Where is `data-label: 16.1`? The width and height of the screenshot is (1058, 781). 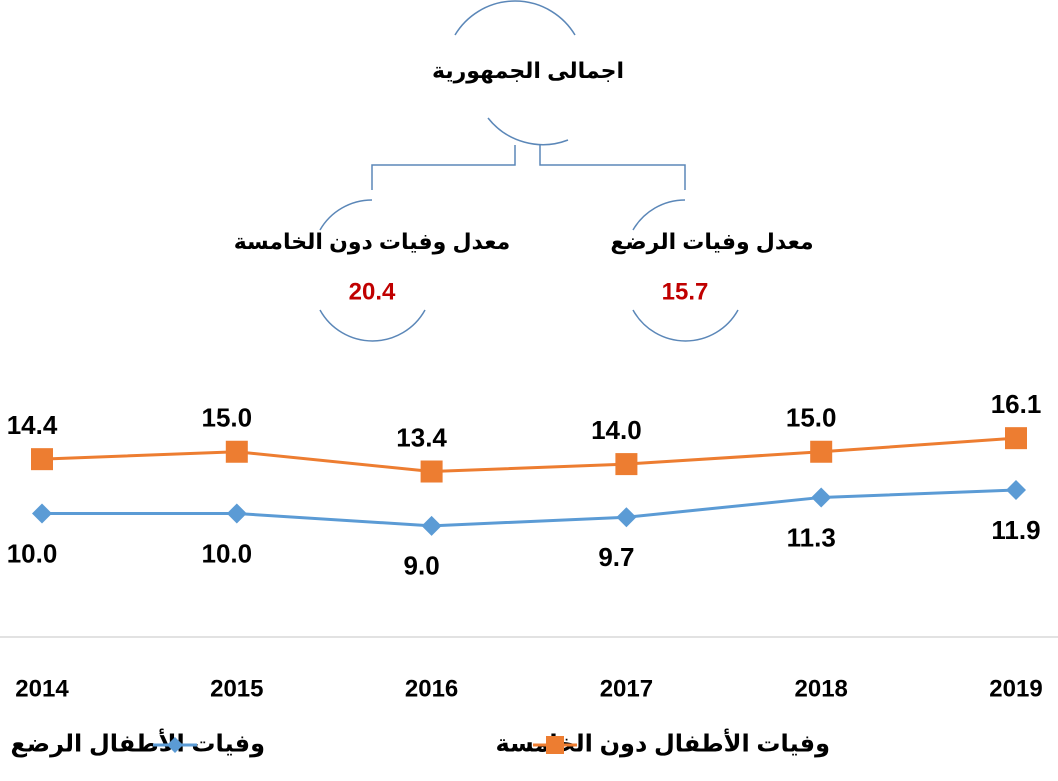
data-label: 16.1 is located at coordinates (1016, 404).